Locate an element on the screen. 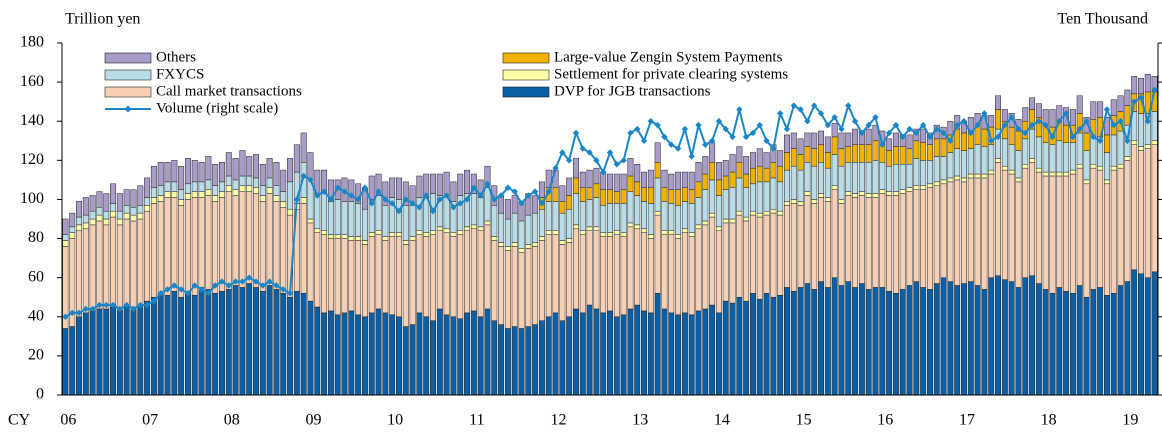 The width and height of the screenshot is (1162, 435). y-axis-label: Trillion yen is located at coordinates (102, 19).